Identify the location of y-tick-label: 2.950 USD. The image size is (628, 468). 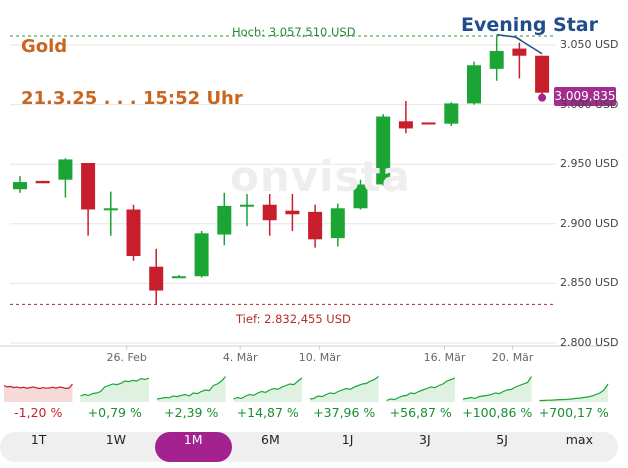
(589, 164).